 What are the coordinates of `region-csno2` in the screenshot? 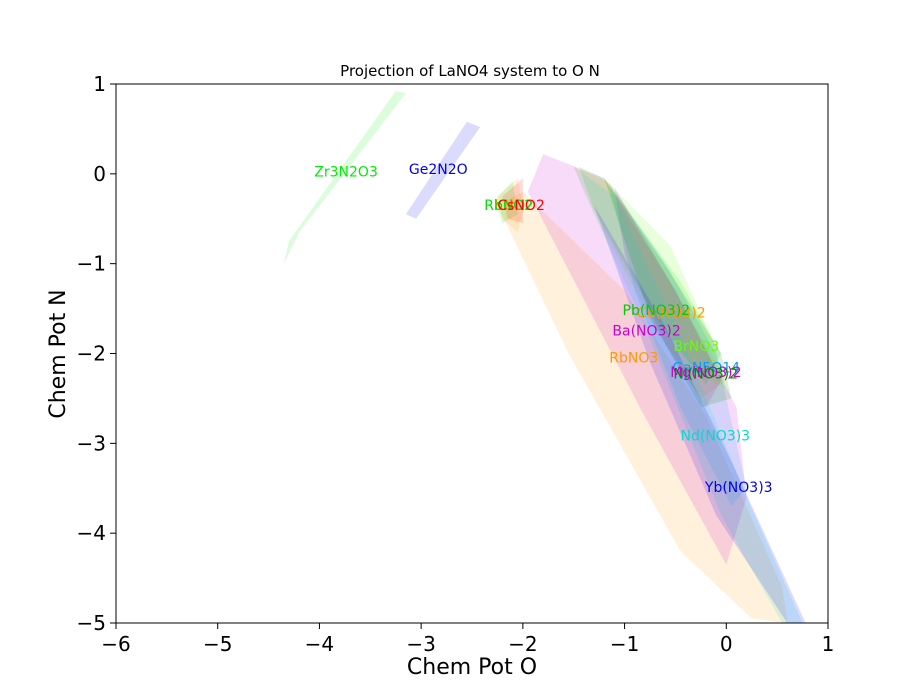 It's located at (512, 201).